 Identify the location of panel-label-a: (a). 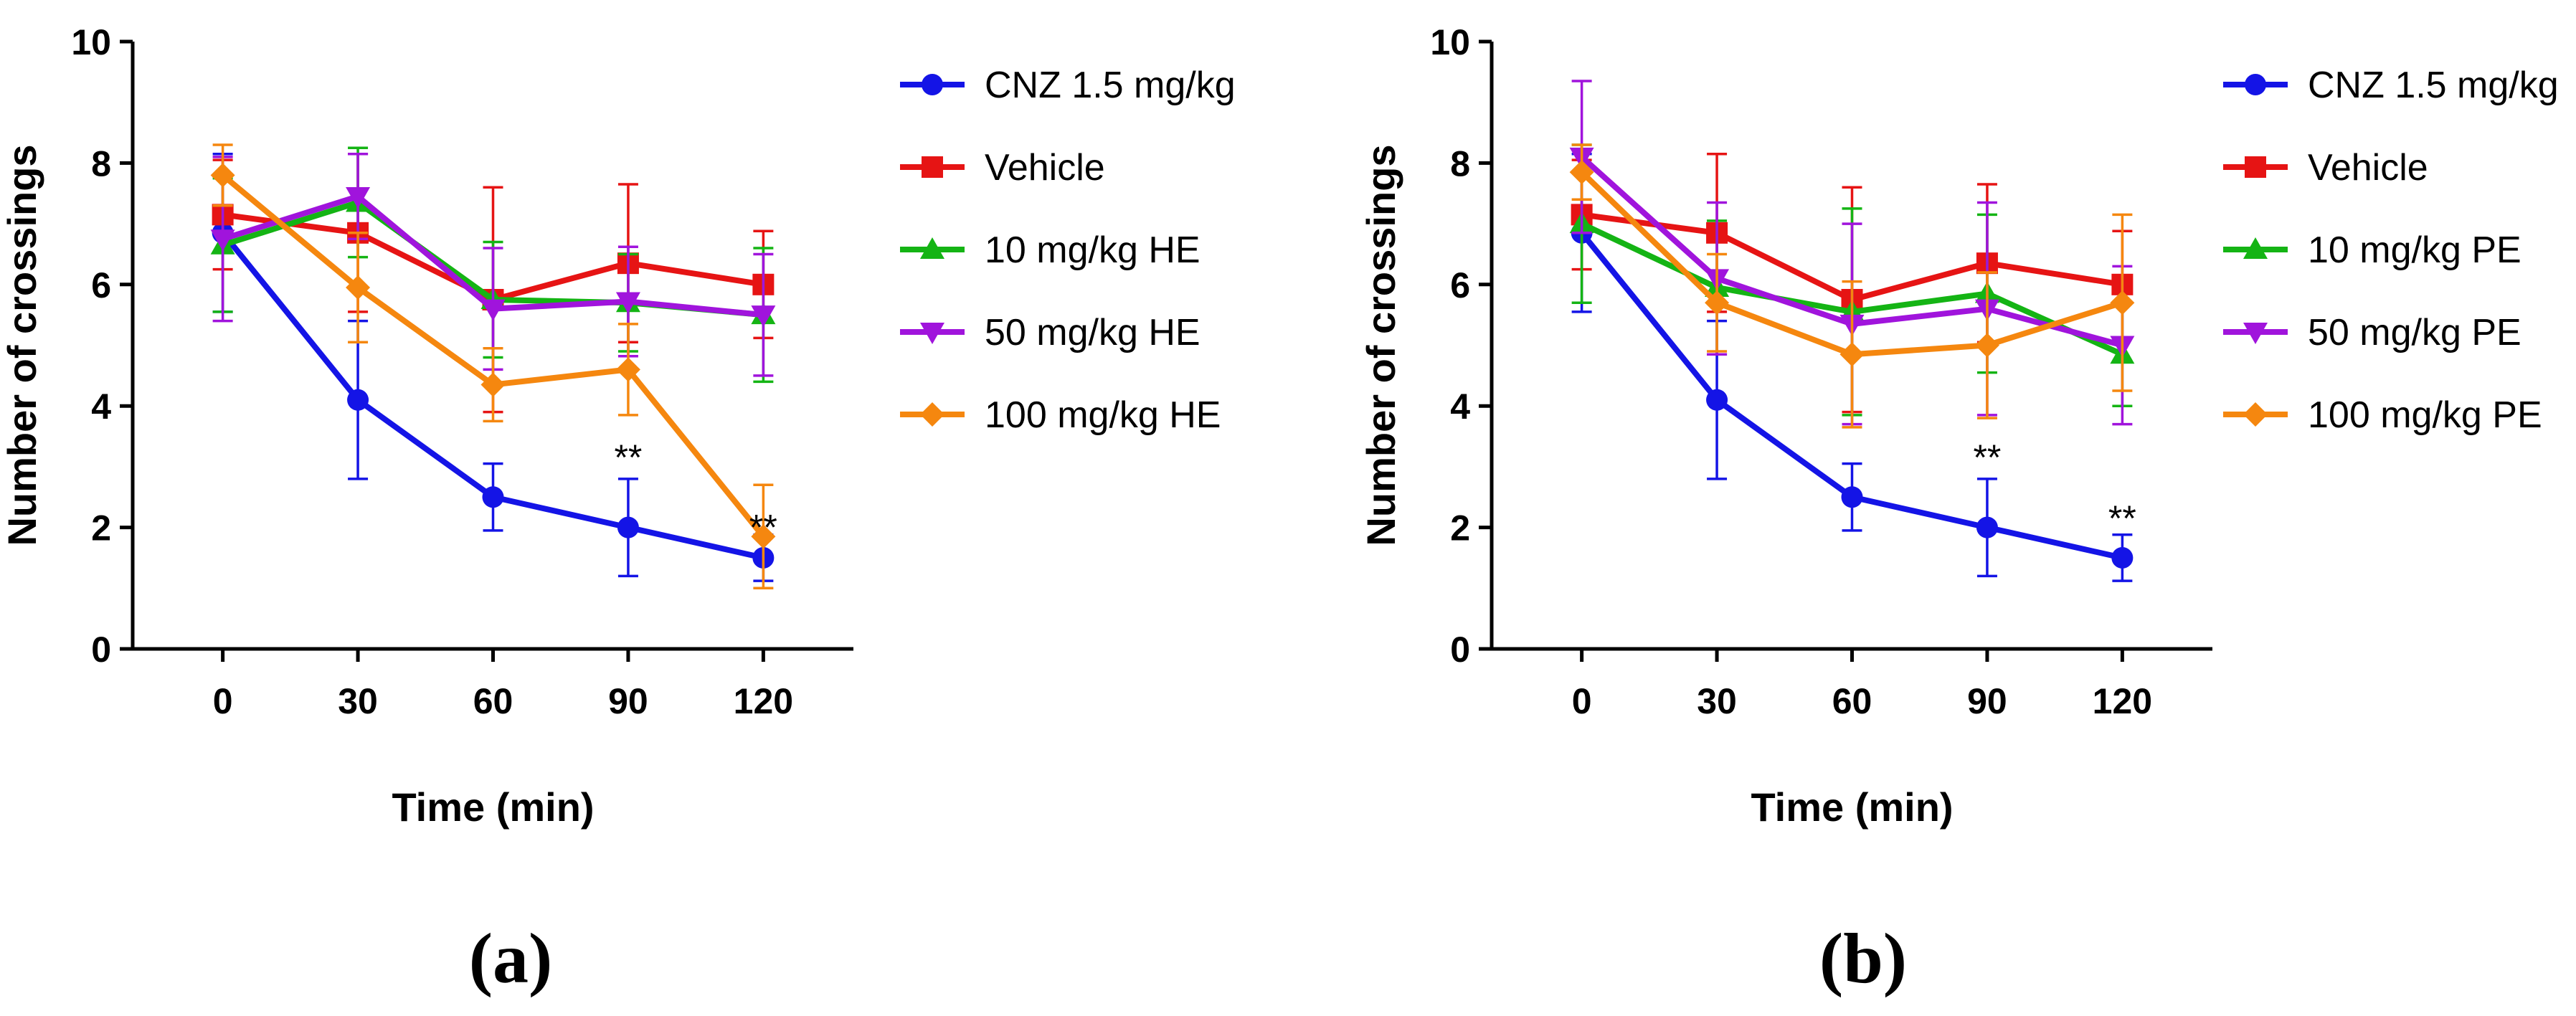
(511, 958).